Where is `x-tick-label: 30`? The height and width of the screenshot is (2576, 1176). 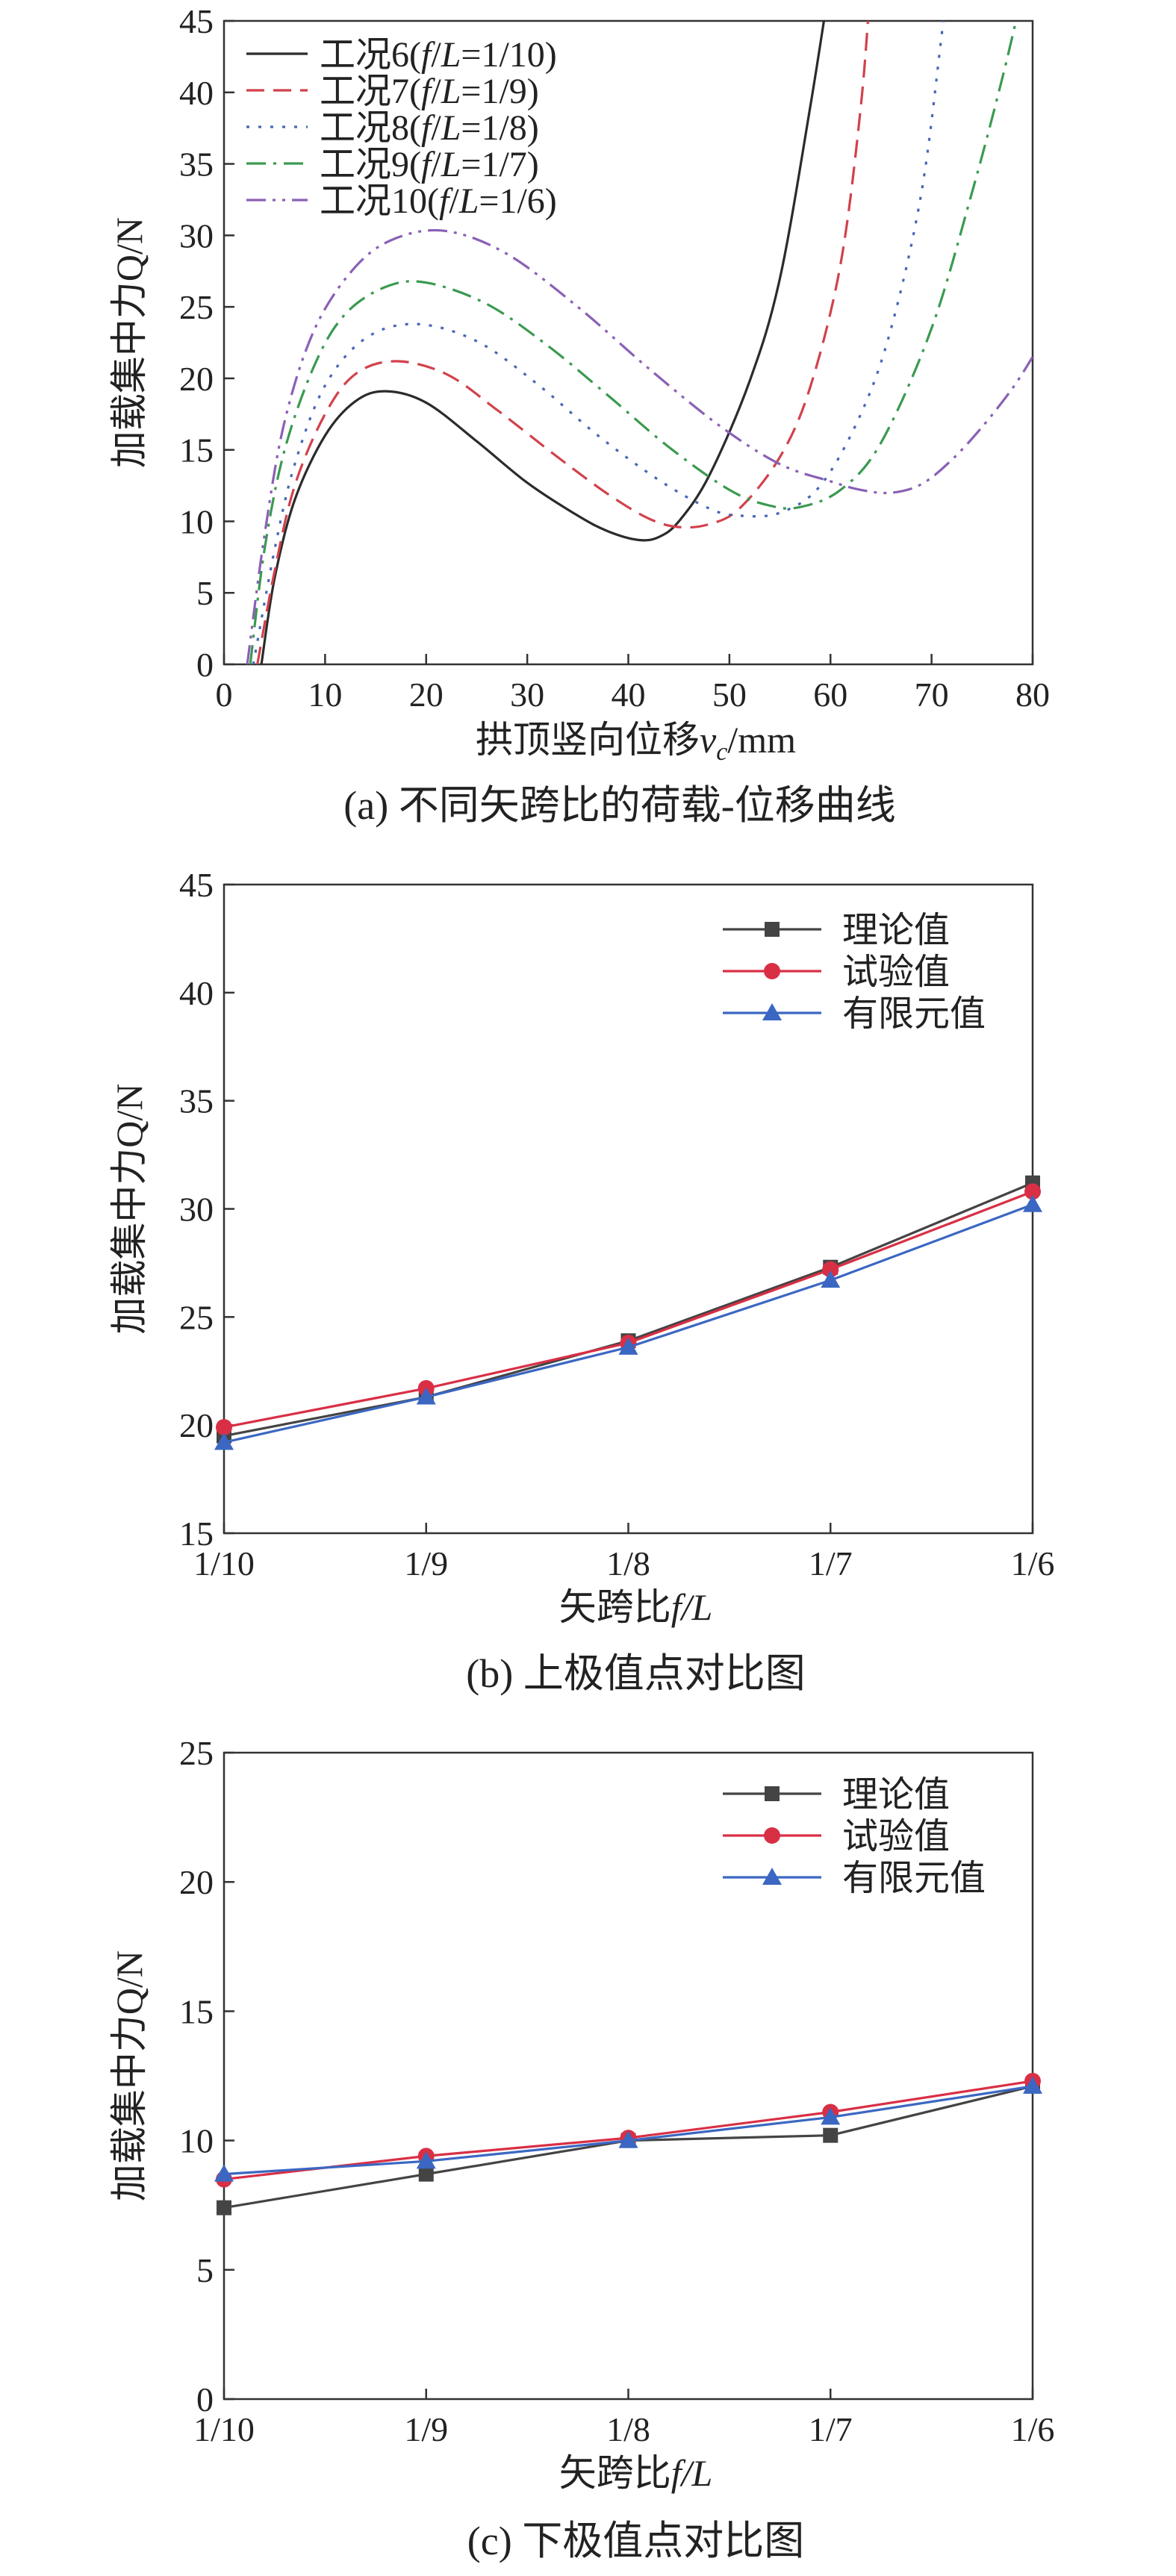
x-tick-label: 30 is located at coordinates (527, 695).